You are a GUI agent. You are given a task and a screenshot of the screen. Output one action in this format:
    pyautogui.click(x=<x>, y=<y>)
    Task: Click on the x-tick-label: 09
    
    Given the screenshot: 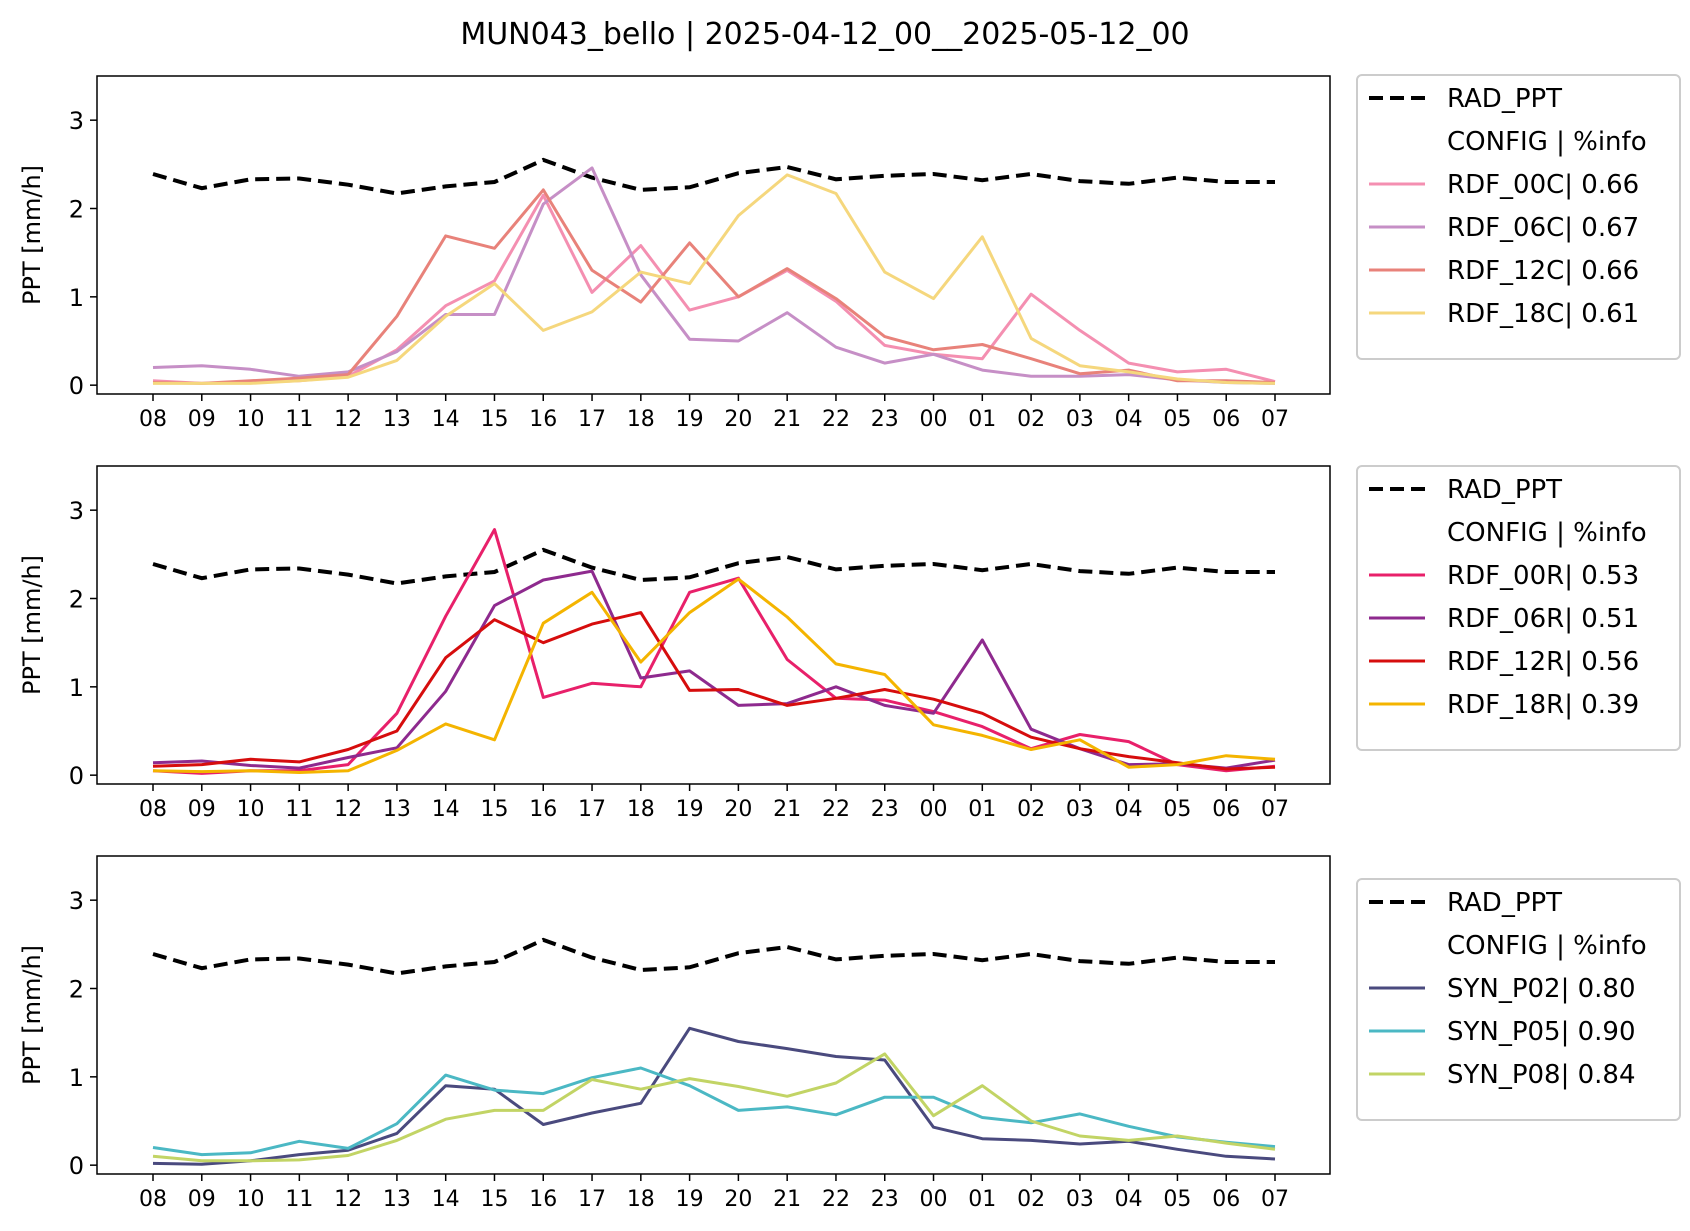 What is the action you would take?
    pyautogui.click(x=202, y=419)
    